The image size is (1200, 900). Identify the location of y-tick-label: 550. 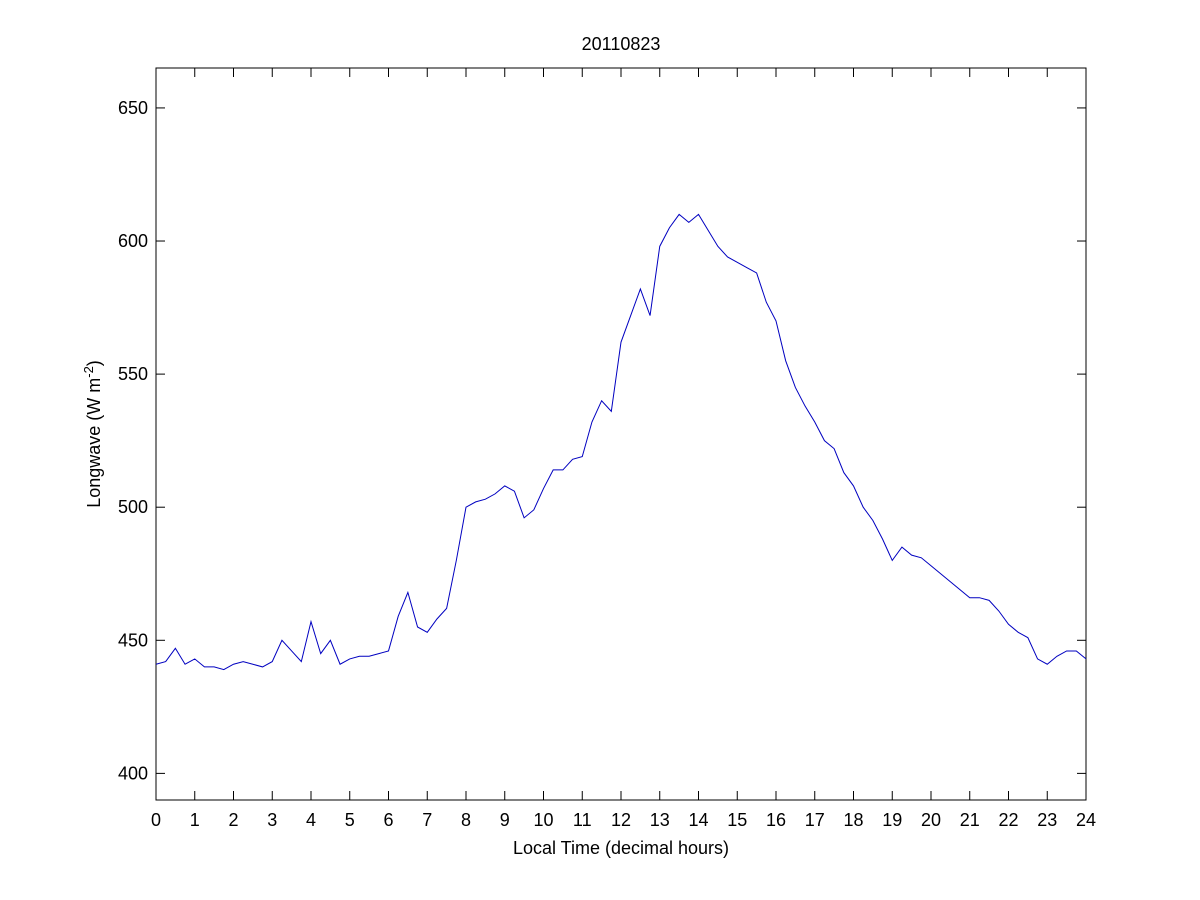
(133, 374).